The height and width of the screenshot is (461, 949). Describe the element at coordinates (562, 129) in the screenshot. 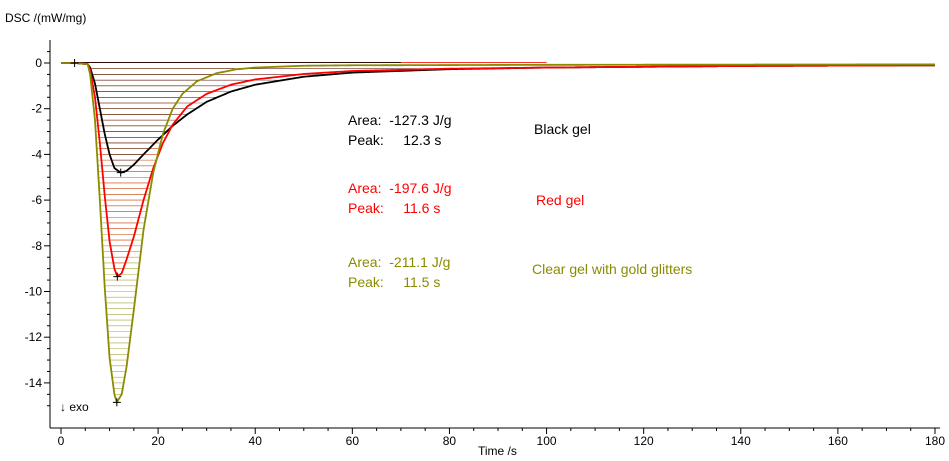

I see `black-gel-legend: Black gel` at that location.